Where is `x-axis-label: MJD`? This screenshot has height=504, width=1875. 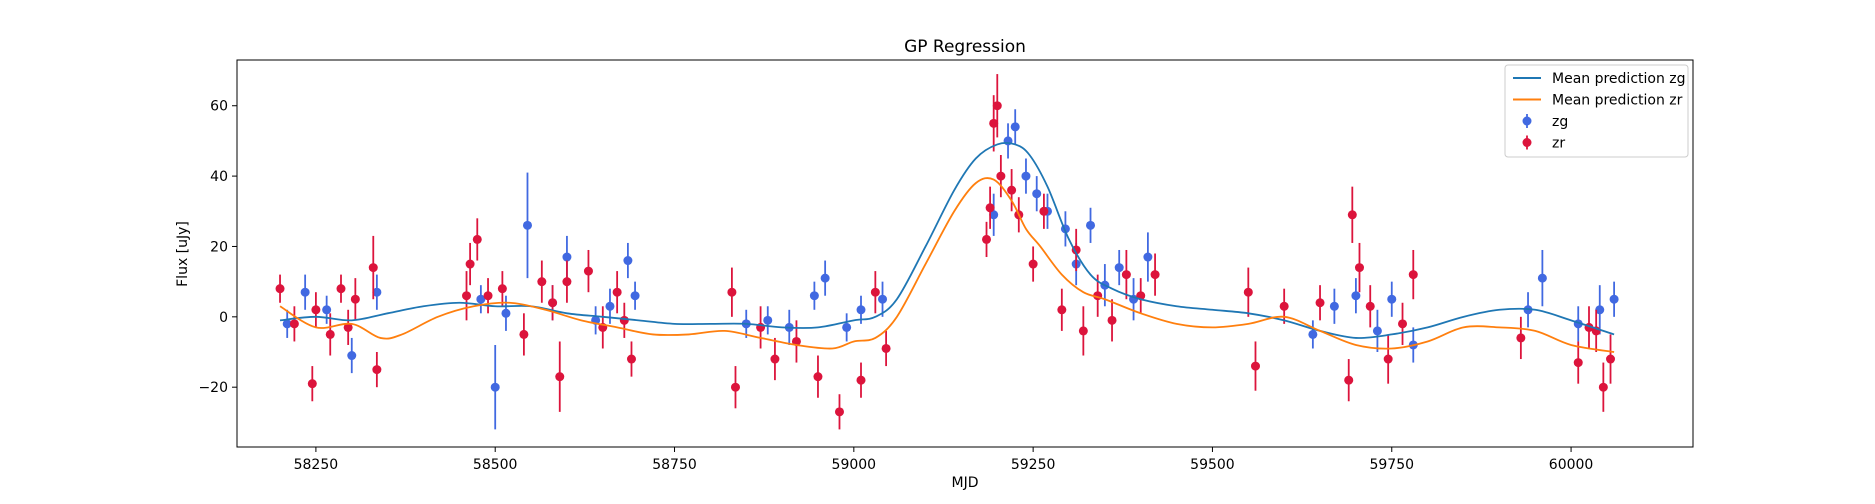
x-axis-label: MJD is located at coordinates (965, 483).